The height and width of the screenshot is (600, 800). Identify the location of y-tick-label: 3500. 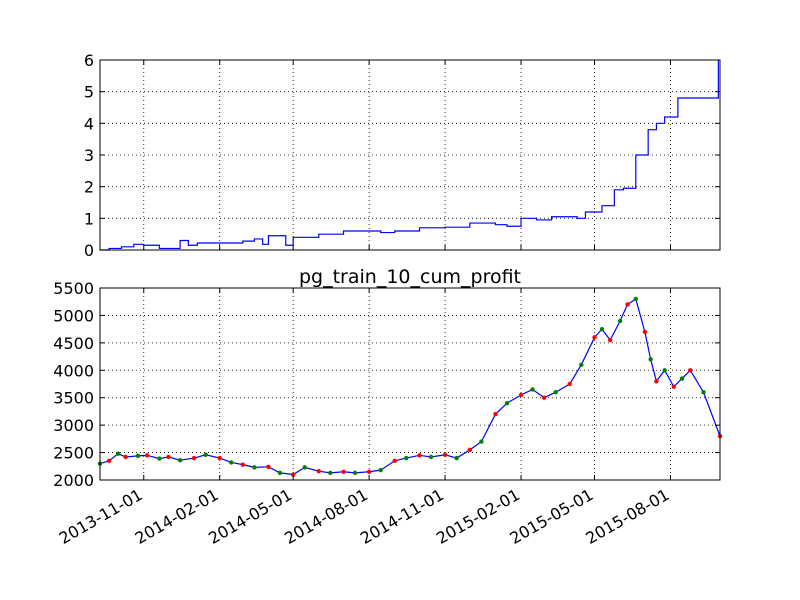
(73, 398).